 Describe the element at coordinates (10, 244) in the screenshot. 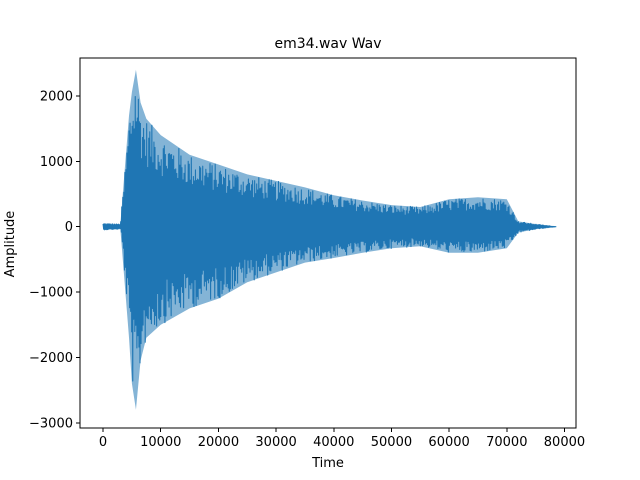

I see `y-axis-label: Amplitude` at that location.